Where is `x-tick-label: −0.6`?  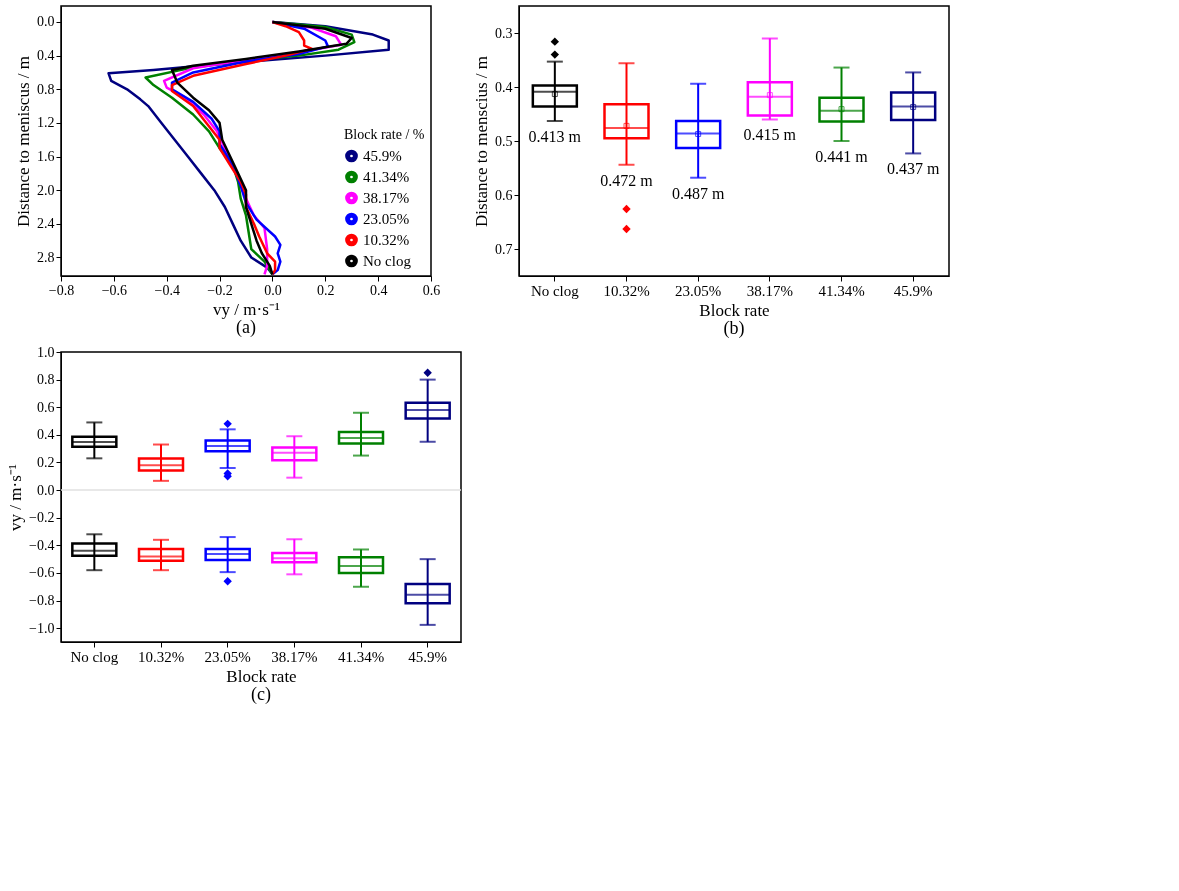
x-tick-label: −0.6 is located at coordinates (114, 290).